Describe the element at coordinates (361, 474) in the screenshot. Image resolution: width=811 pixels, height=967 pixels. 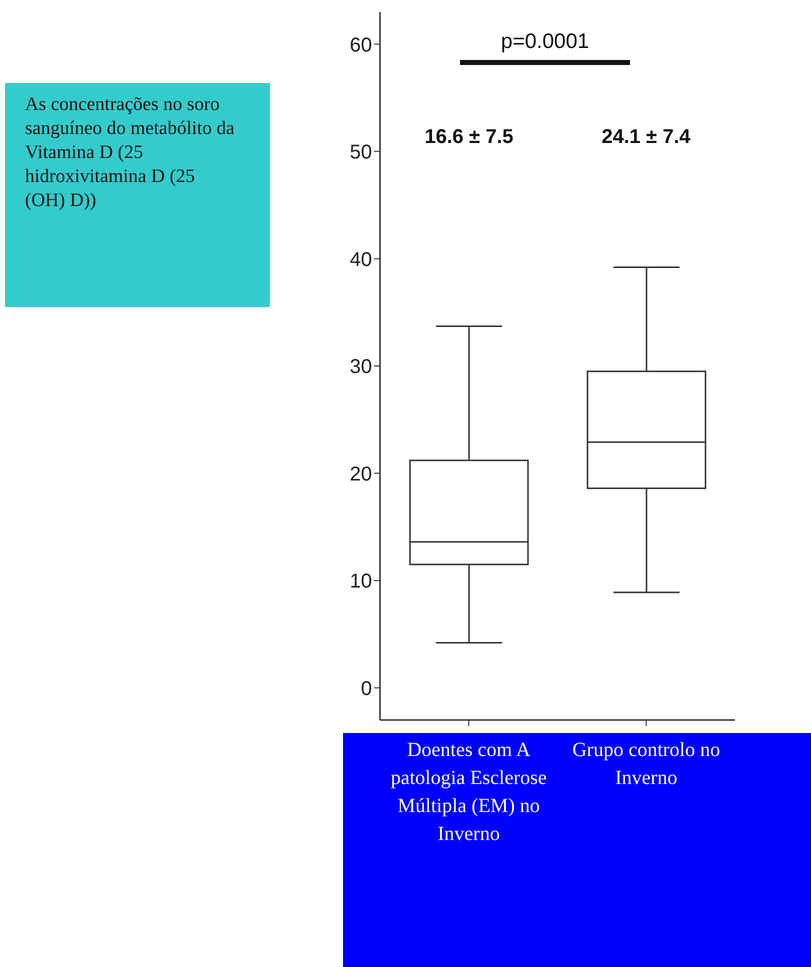
I see `y-tick-label: 20` at that location.